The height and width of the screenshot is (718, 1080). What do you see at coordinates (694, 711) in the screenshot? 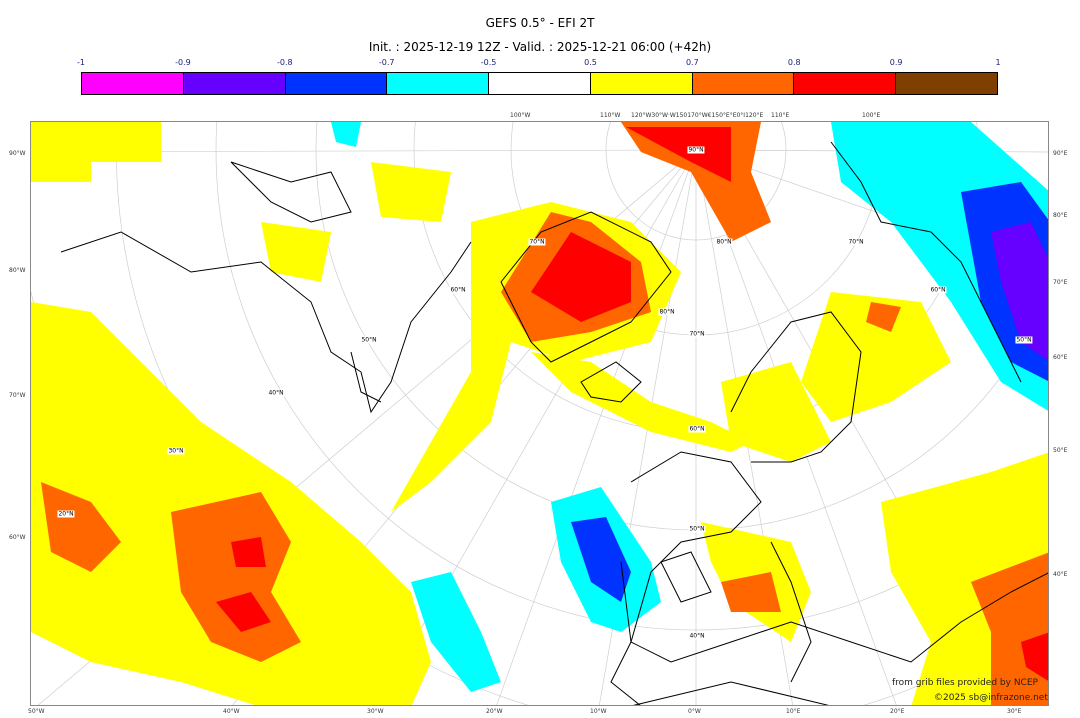
I see `axis-label: 0°W` at bounding box center [694, 711].